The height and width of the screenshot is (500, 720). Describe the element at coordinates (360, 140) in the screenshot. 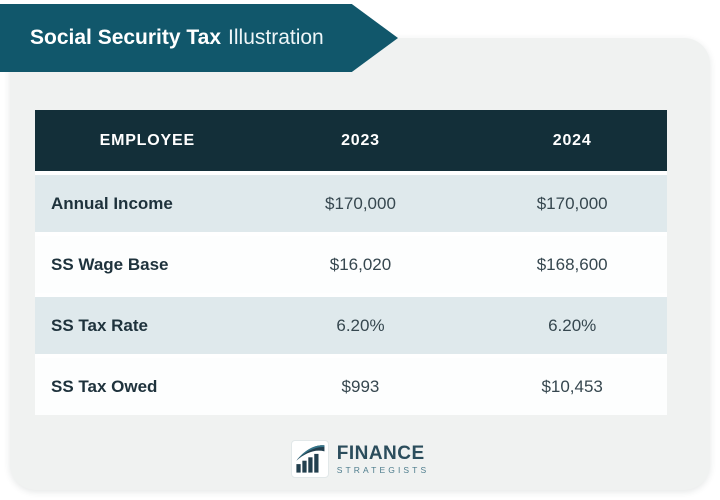

I see `header-2023: 2023` at that location.